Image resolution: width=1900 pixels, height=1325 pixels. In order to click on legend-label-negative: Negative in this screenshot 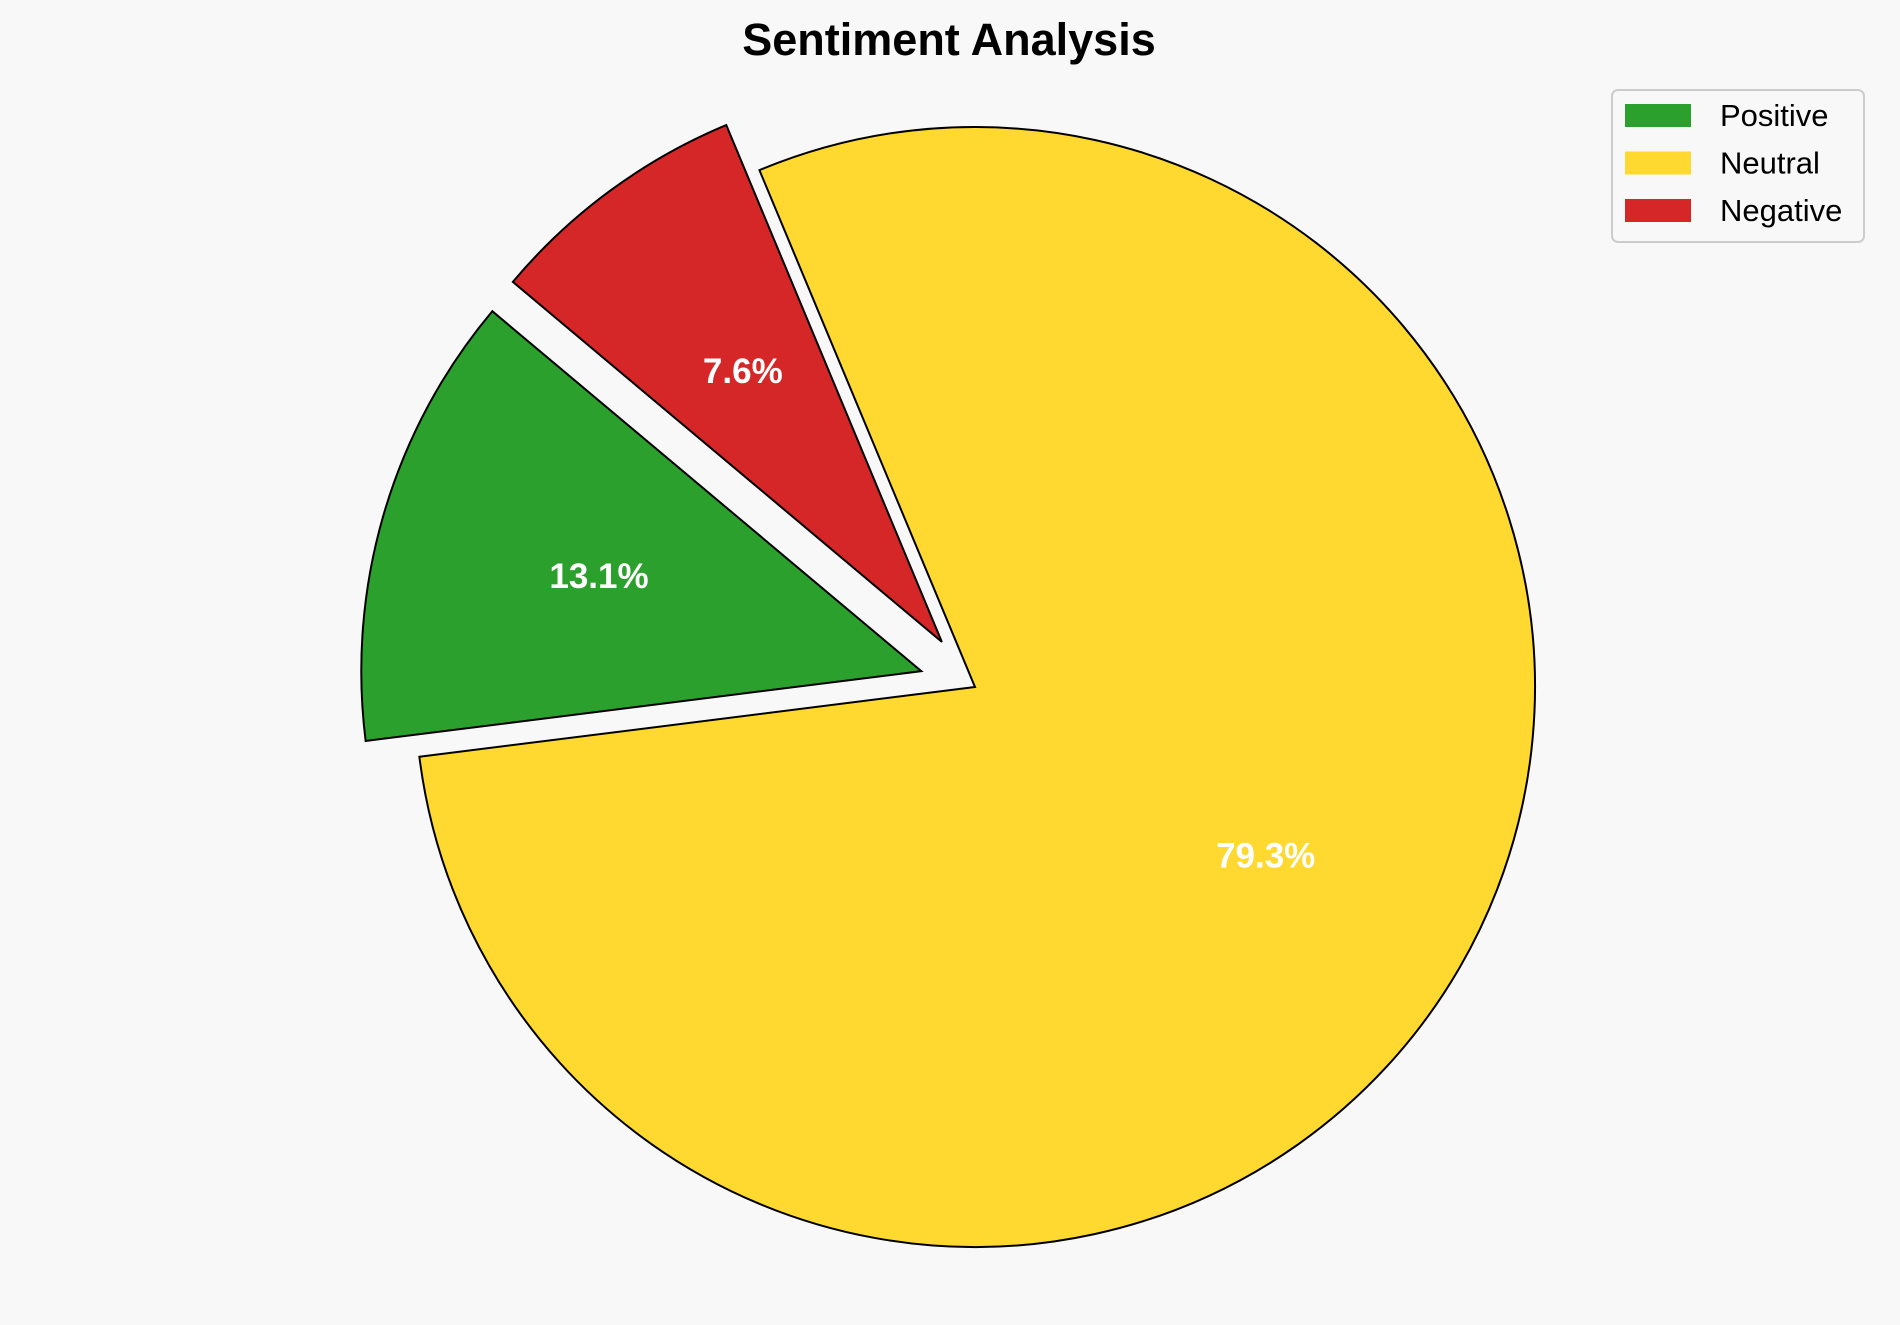, I will do `click(1781, 210)`.